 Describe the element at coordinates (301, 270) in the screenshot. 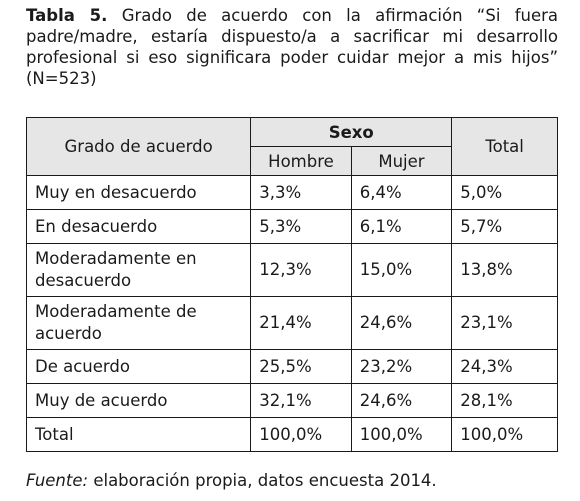

I see `cell-hombre: 12,3%` at that location.